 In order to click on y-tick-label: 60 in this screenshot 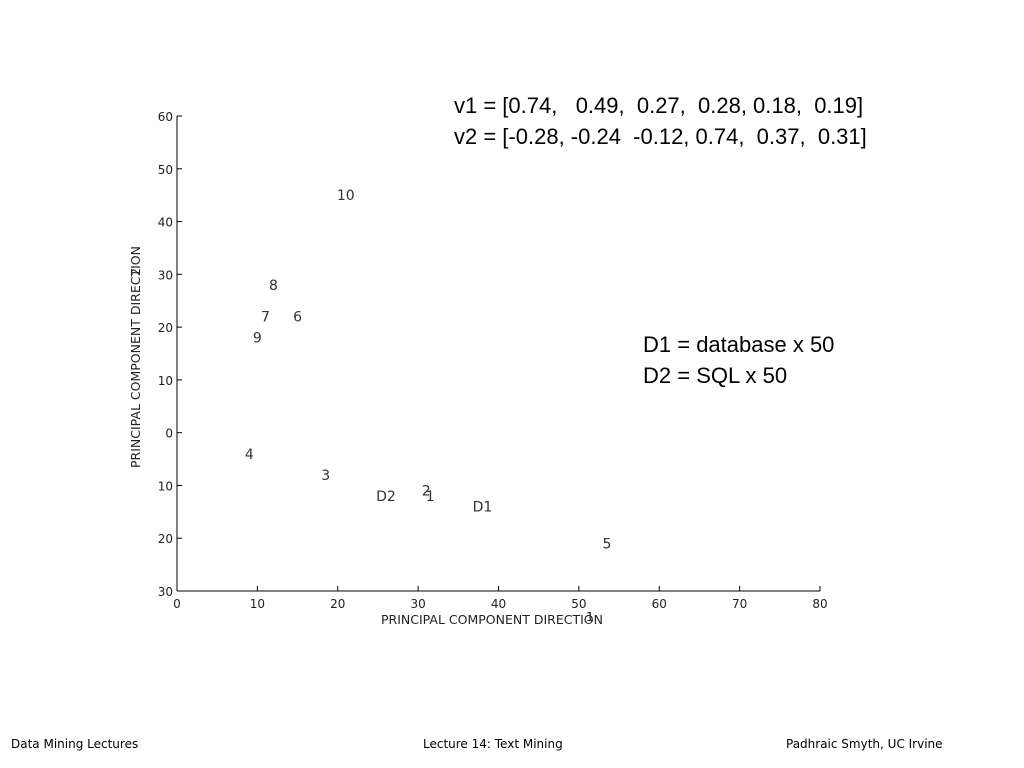, I will do `click(165, 117)`.